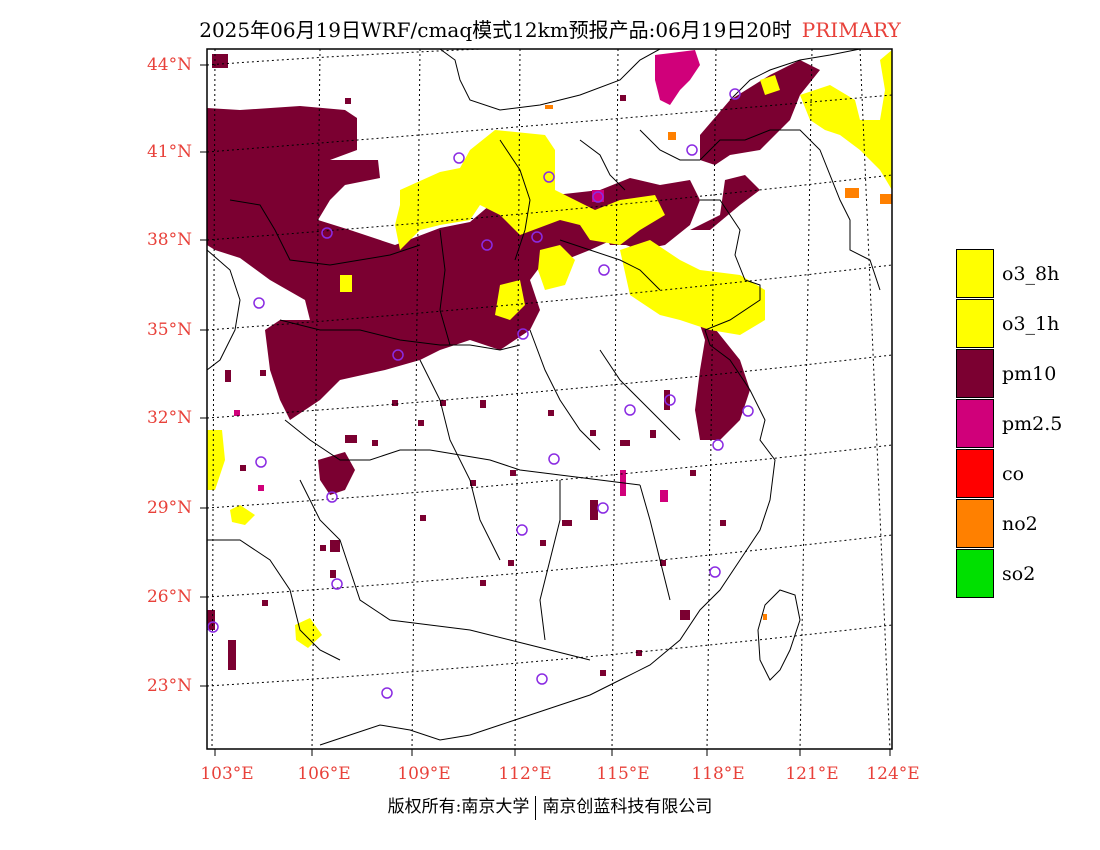 Image resolution: width=1100 pixels, height=850 pixels. Describe the element at coordinates (1031, 274) in the screenshot. I see `legend-label: o3_8h` at that location.